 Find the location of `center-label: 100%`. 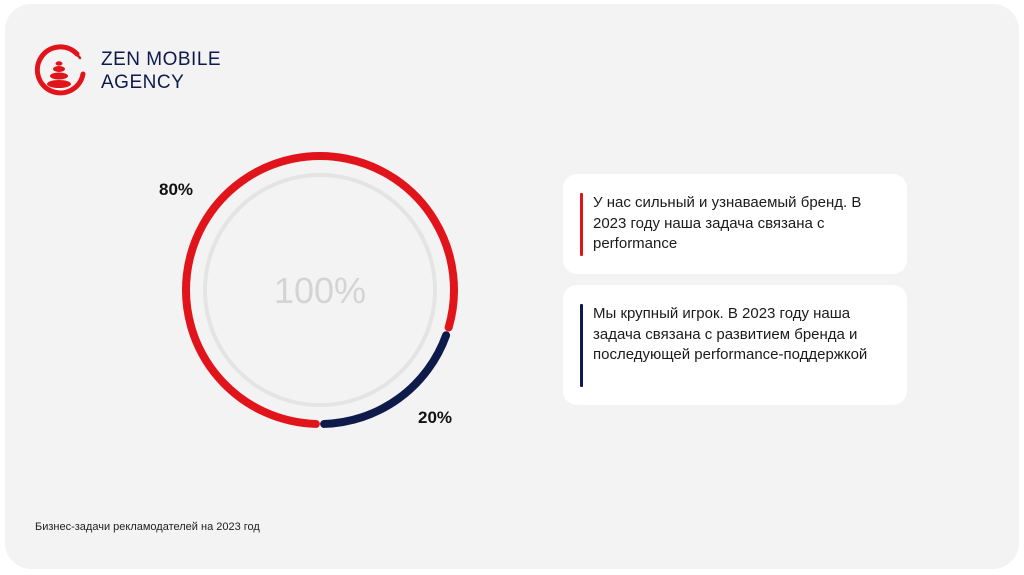

center-label: 100% is located at coordinates (320, 290).